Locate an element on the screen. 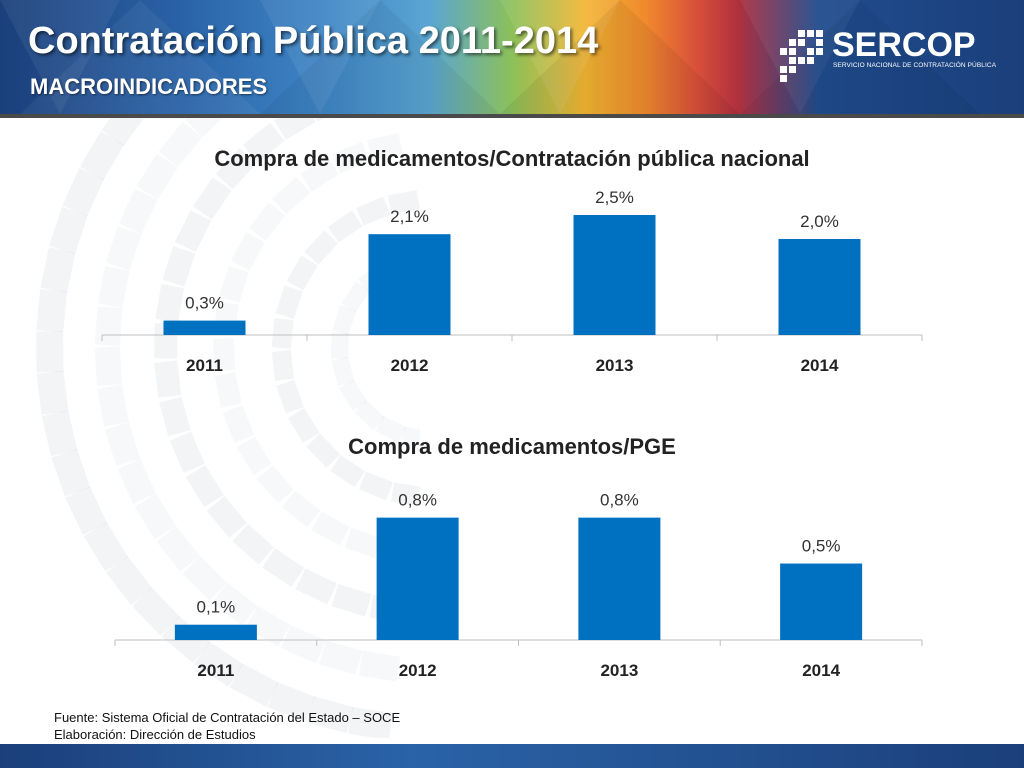 The image size is (1024, 768). category-label: 2011 is located at coordinates (215, 670).